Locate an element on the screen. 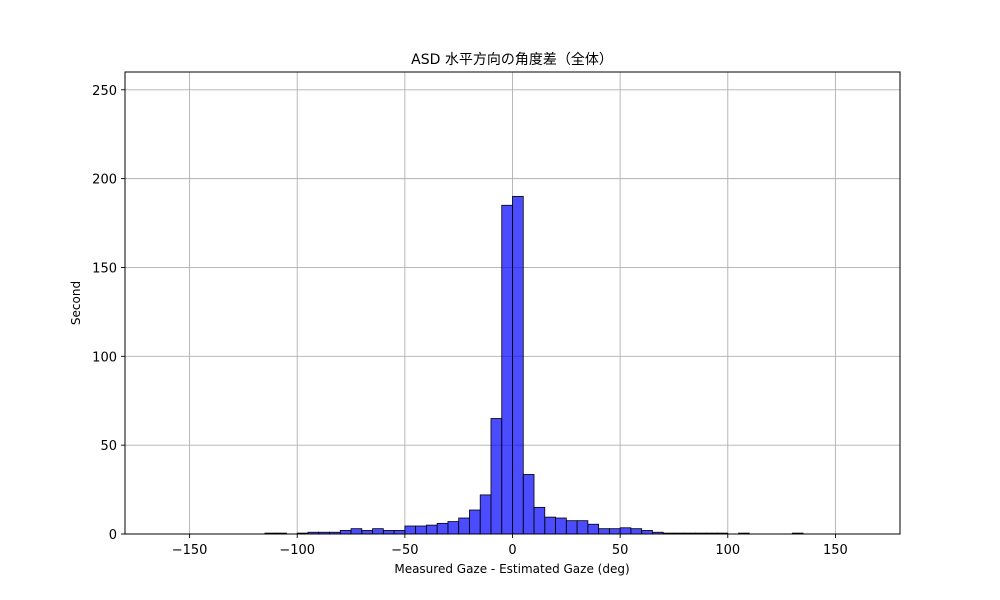  y-tick-label-3: 150 is located at coordinates (104, 268).